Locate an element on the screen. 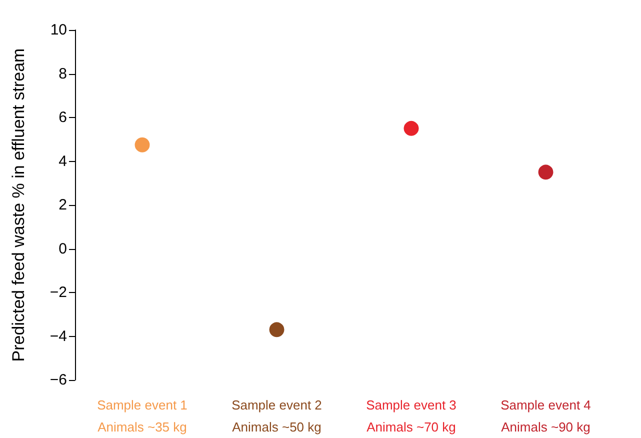 This screenshot has width=641, height=438. y-tick-label: −6 is located at coordinates (58, 380).